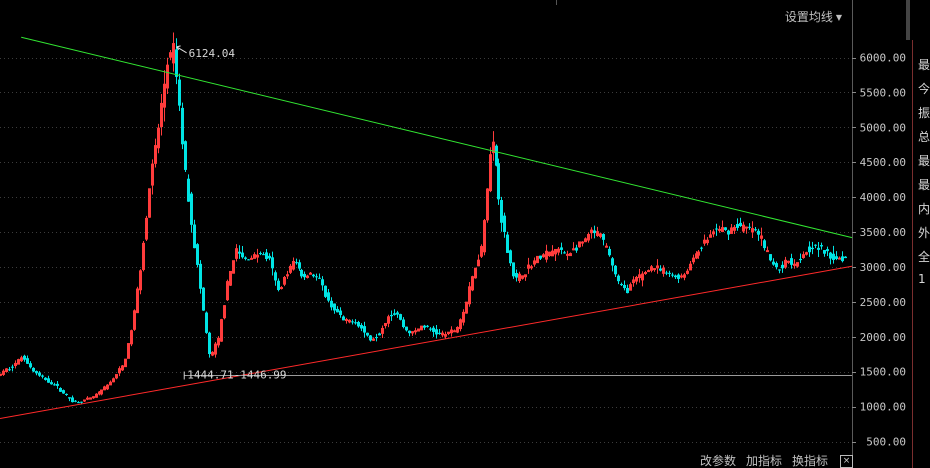 This screenshot has height=468, width=930. What do you see at coordinates (212, 53) in the screenshot?
I see `peak-value-label: 6124.04` at bounding box center [212, 53].